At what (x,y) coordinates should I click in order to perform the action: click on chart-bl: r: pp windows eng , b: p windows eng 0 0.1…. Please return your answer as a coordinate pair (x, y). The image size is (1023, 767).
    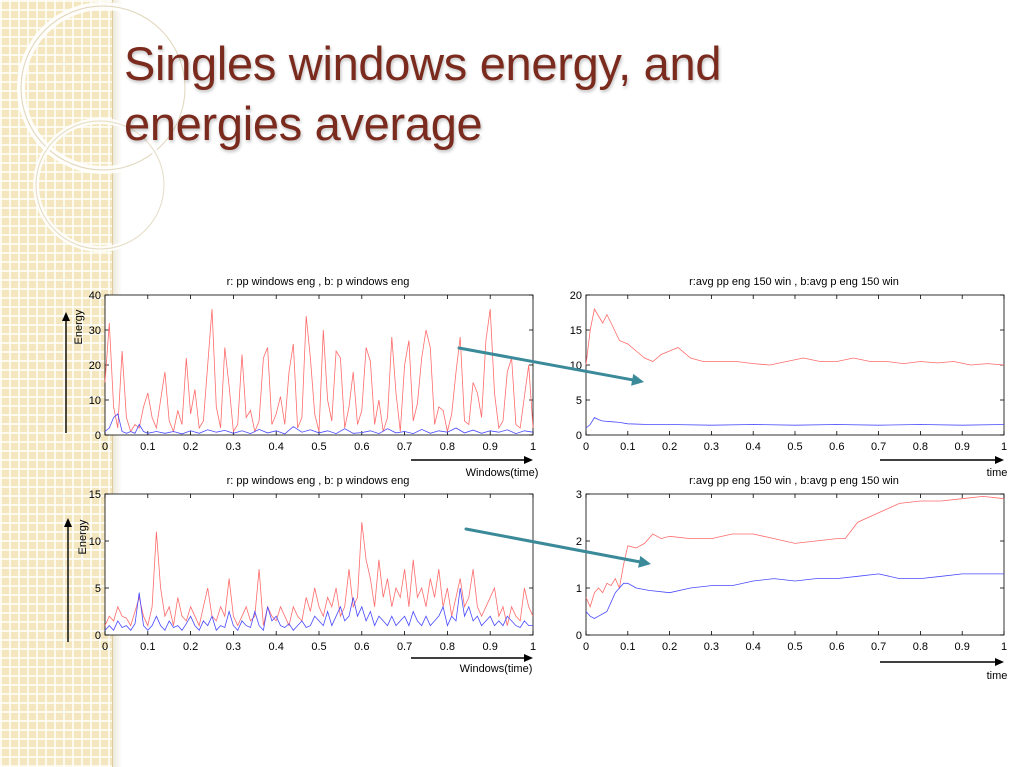
    Looking at the image, I should click on (301, 575).